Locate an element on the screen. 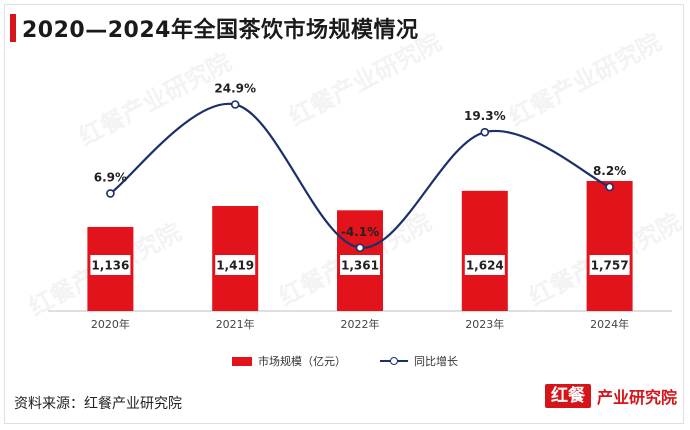 Image resolution: width=690 pixels, height=430 pixels. legend-label-bar: 市场规模（亿元） is located at coordinates (302, 361).